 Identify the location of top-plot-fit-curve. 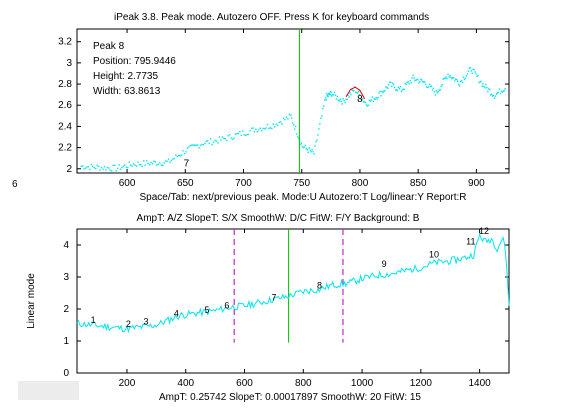
(355, 93).